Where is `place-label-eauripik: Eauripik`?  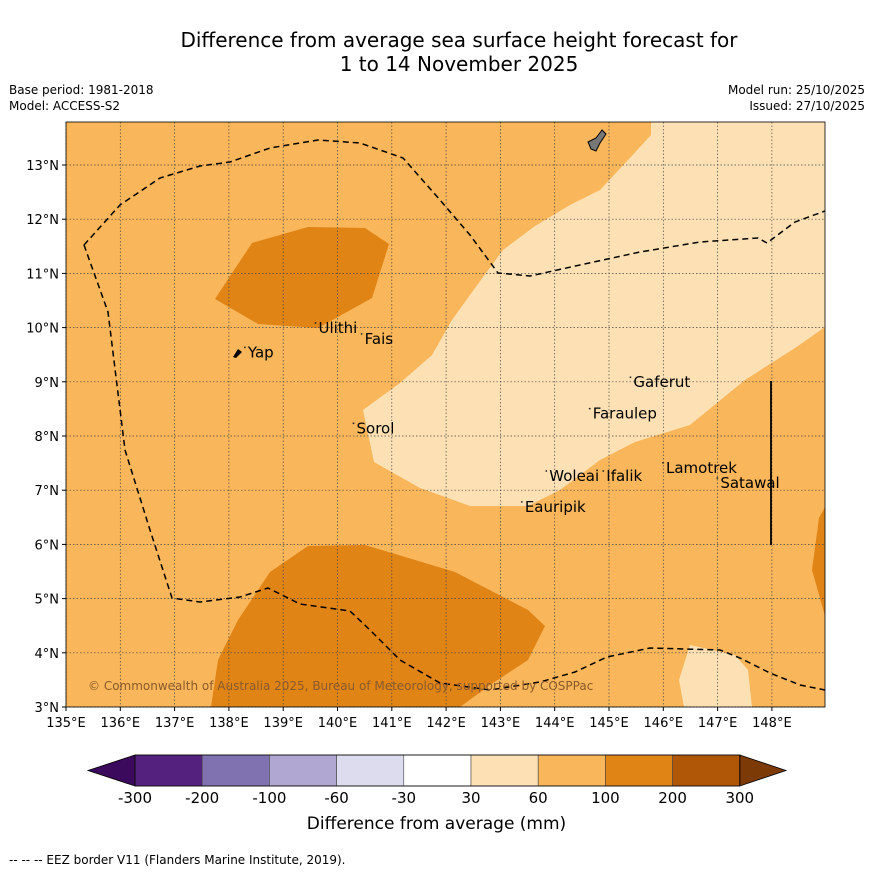 place-label-eauripik: Eauripik is located at coordinates (555, 507).